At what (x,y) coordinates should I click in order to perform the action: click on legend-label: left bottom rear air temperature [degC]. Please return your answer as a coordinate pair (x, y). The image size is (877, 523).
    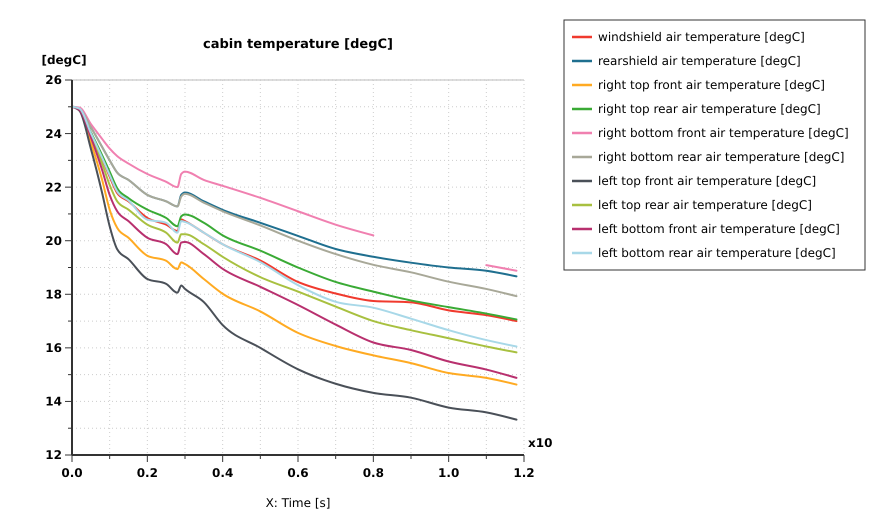
    Looking at the image, I should click on (717, 253).